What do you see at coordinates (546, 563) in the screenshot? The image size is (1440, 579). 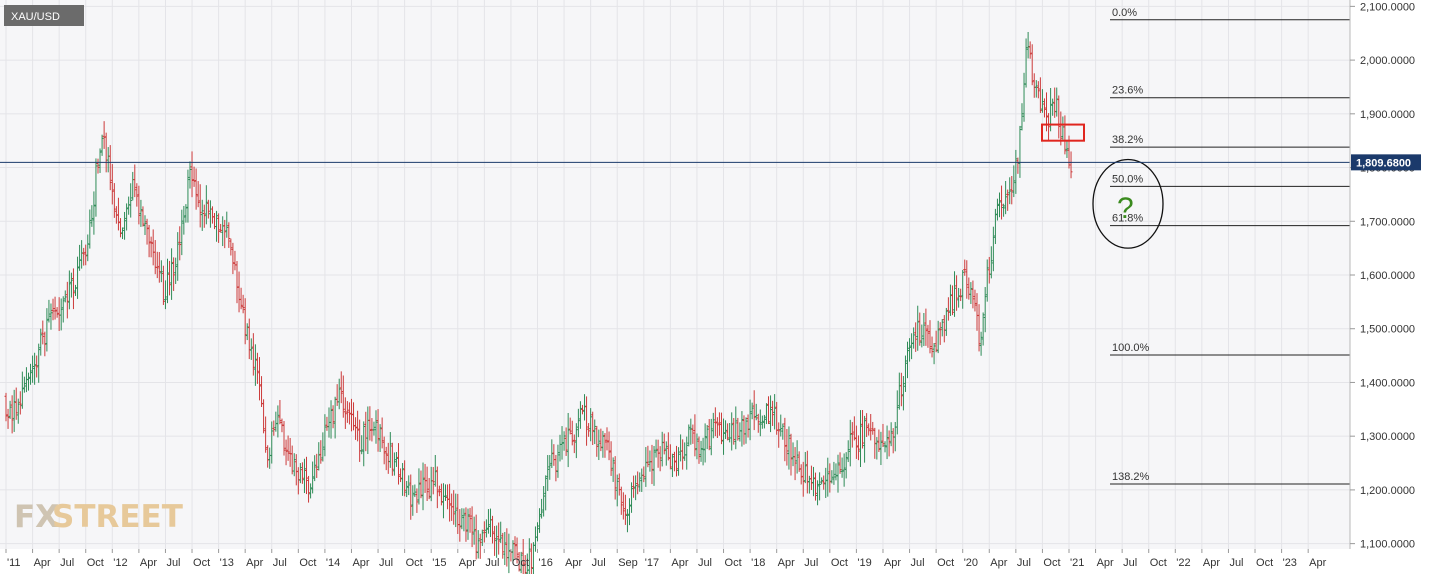 I see `x-tick-label: '16` at bounding box center [546, 563].